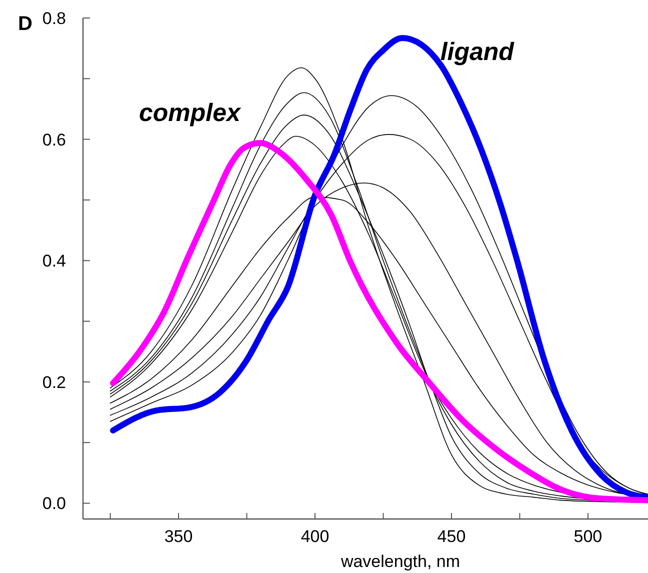 This screenshot has width=648, height=573. Describe the element at coordinates (400, 561) in the screenshot. I see `x-axis-title: wavelength, nm` at that location.